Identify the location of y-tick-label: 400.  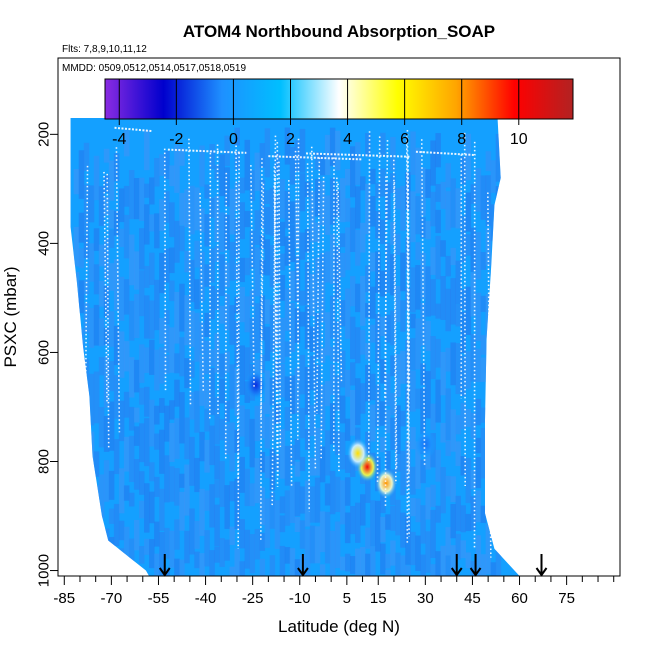
(44, 243).